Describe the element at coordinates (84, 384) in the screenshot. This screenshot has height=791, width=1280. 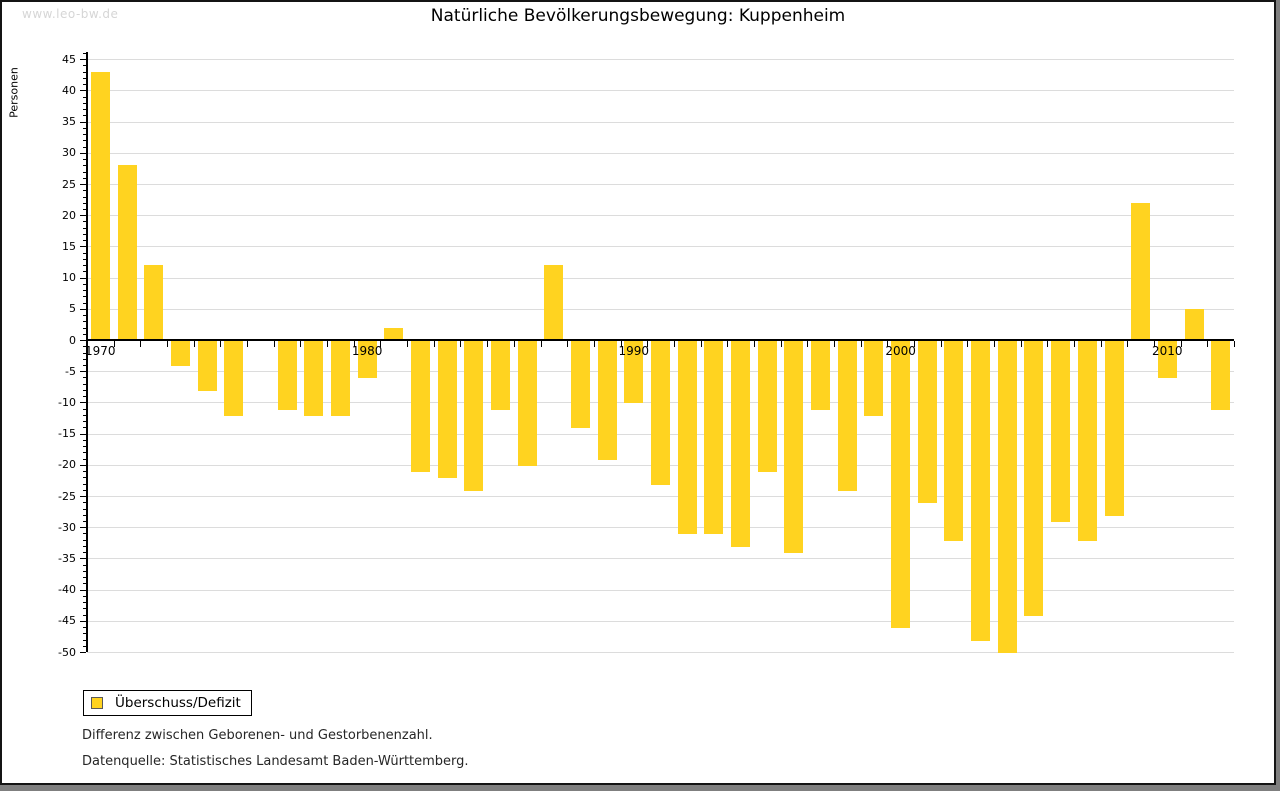
I see `y-tick--7` at that location.